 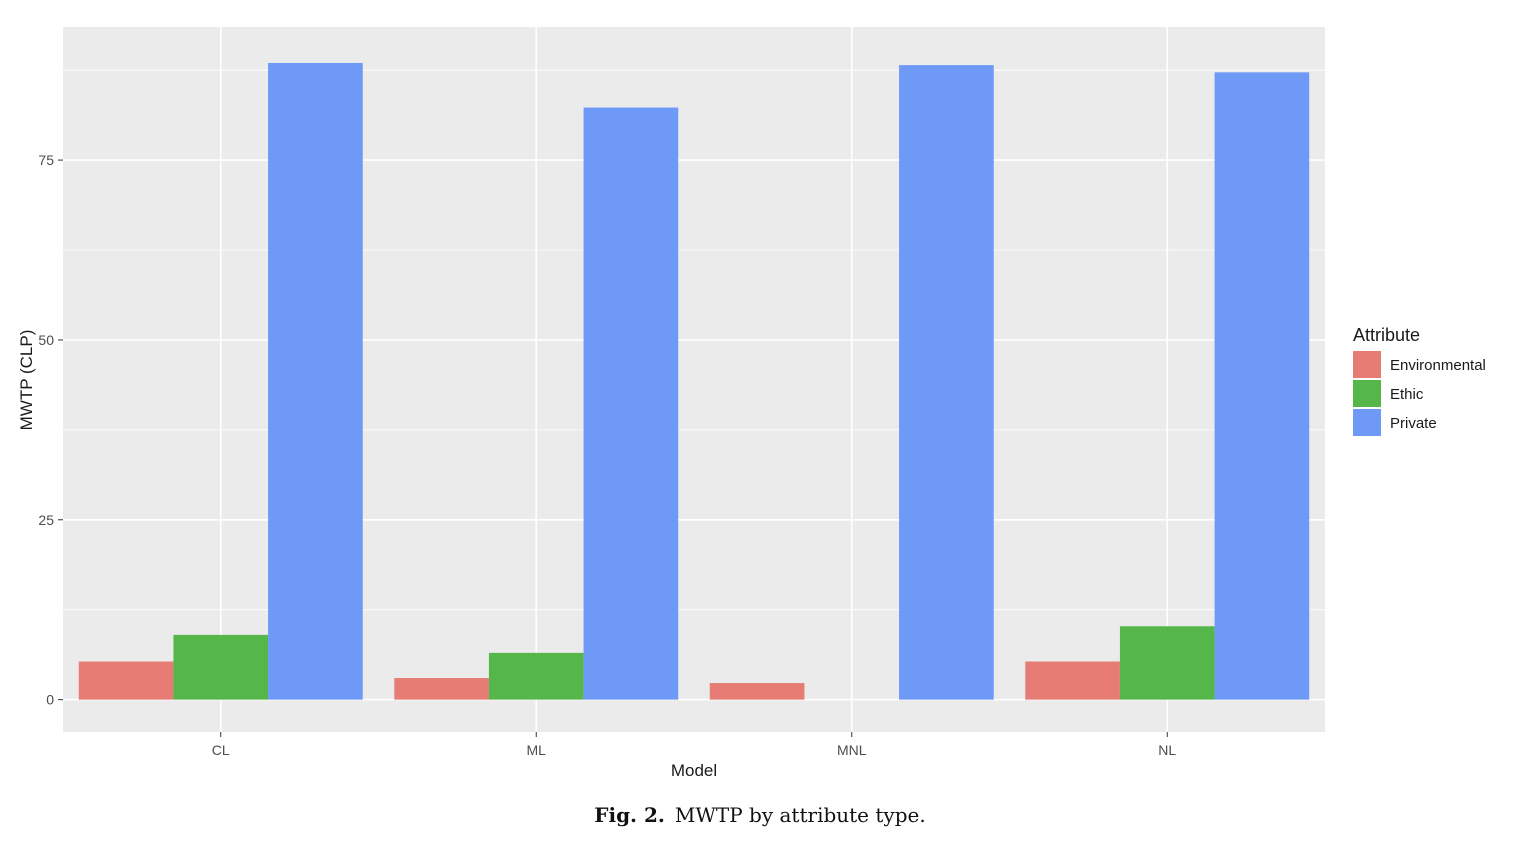 I want to click on bar-ethic-ml, so click(x=536, y=676).